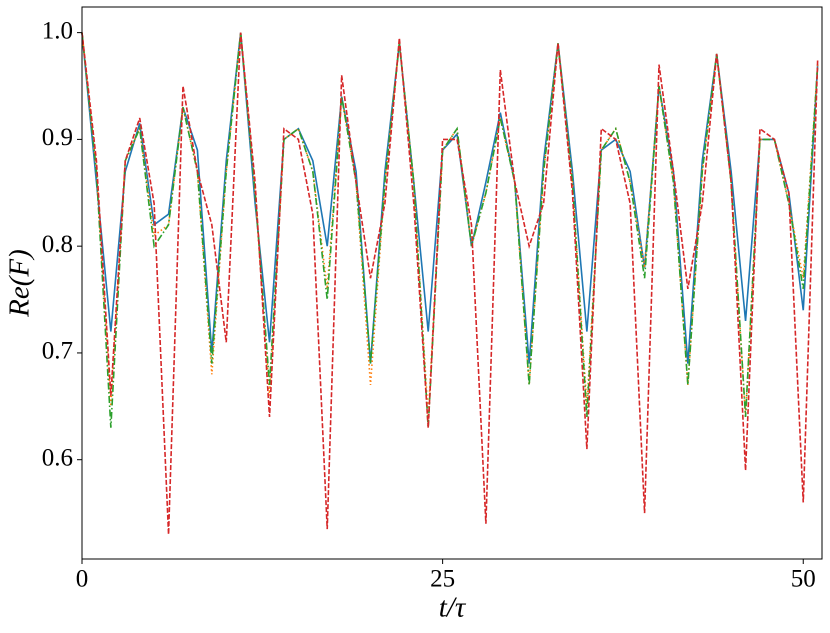 The width and height of the screenshot is (830, 633). I want to click on y-tick-label: 0.6, so click(57, 457).